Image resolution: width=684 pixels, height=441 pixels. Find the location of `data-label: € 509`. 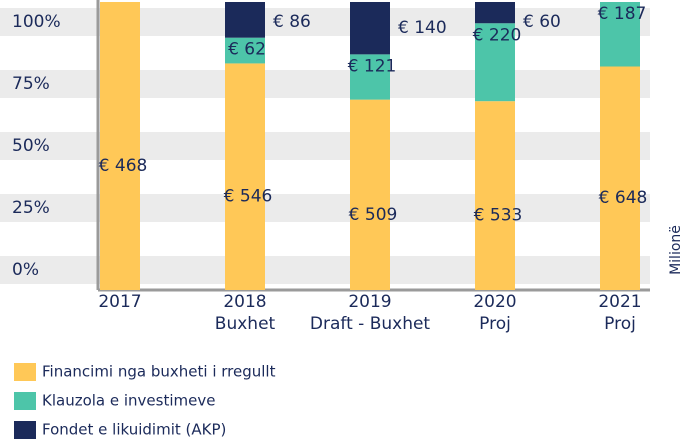

data-label: € 509 is located at coordinates (373, 215).